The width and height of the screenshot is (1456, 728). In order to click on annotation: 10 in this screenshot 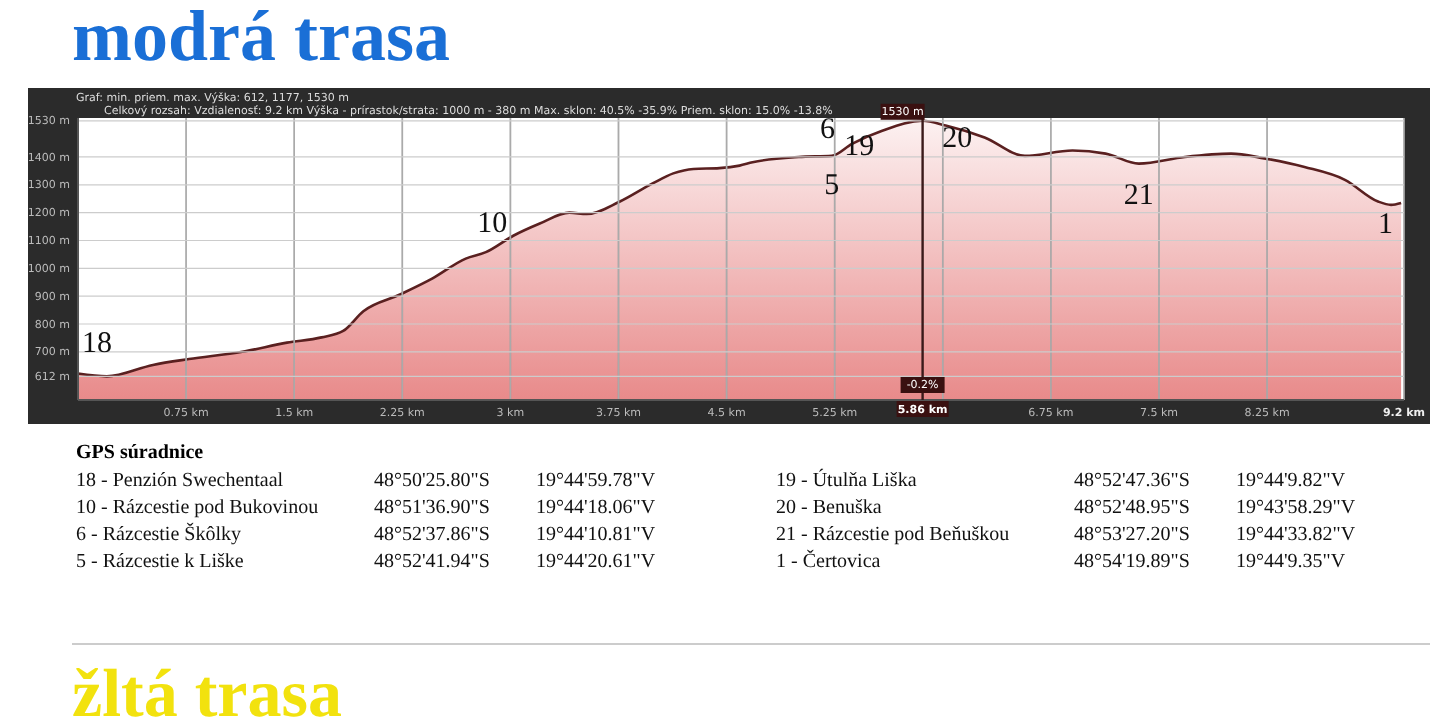, I will do `click(492, 223)`.